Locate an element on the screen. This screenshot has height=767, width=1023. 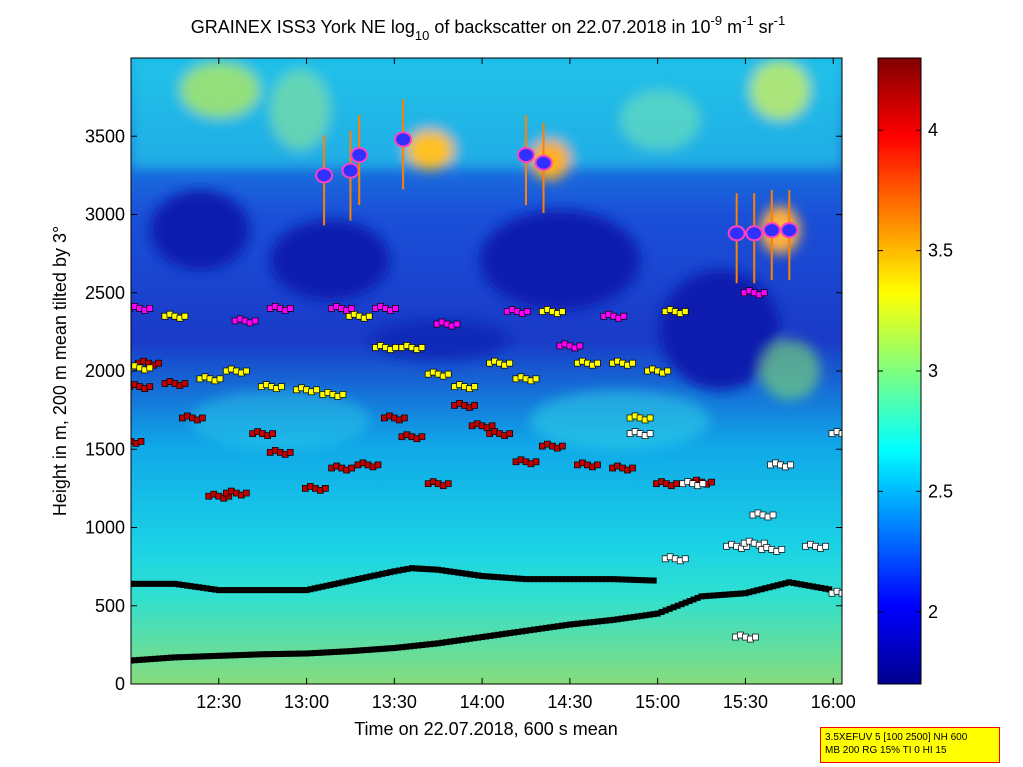
y-tick-label: 3500 is located at coordinates (105, 136).